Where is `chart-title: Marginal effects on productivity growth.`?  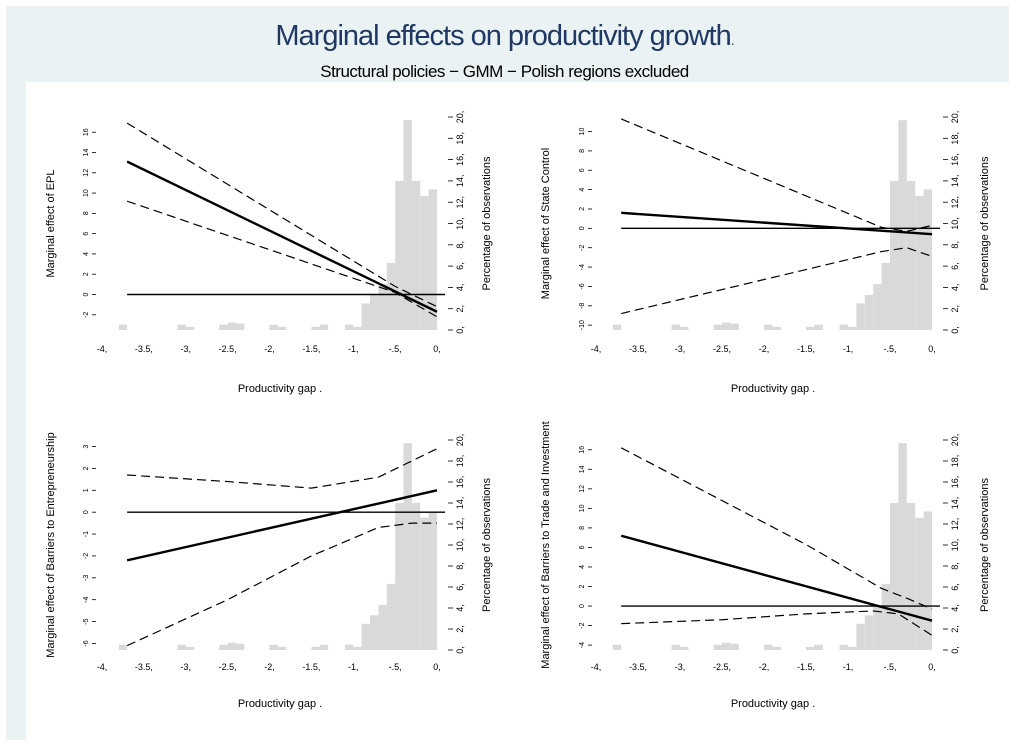
chart-title: Marginal effects on productivity growth. is located at coordinates (504, 36).